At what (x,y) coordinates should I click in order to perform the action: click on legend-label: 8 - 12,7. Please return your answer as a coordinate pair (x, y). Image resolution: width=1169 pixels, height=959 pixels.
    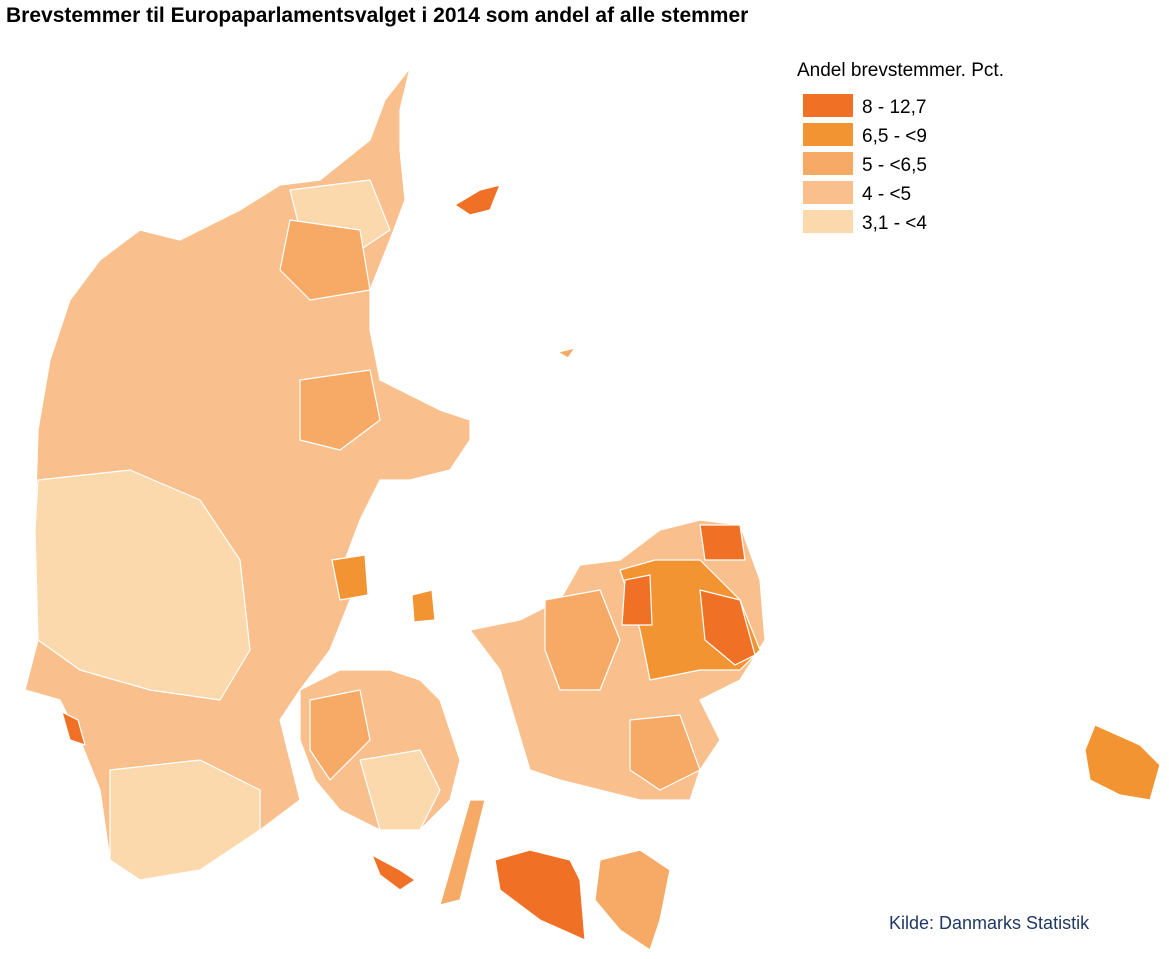
    Looking at the image, I should click on (894, 107).